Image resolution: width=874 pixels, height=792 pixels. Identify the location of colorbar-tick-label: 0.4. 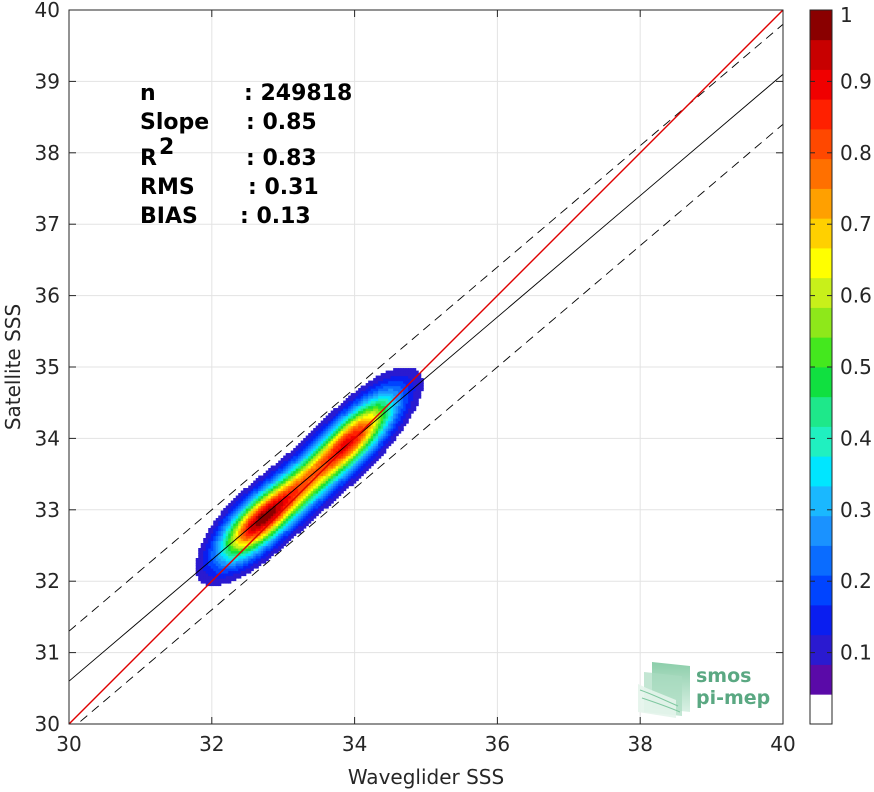
(856, 438).